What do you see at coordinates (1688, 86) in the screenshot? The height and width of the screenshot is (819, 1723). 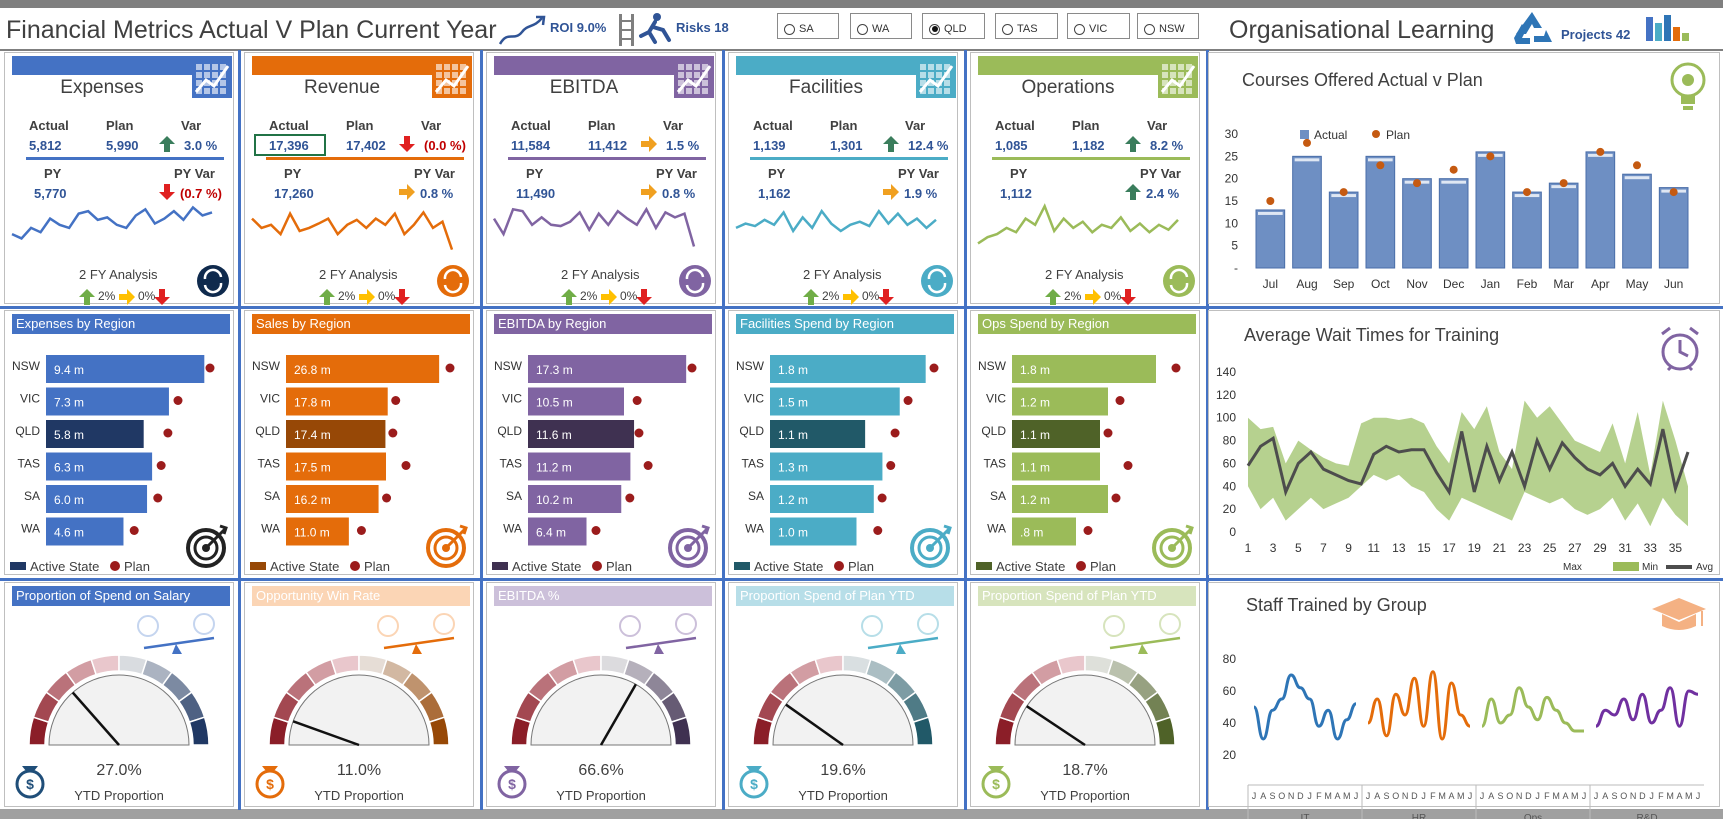 I see `lightbulb-gear-icon` at bounding box center [1688, 86].